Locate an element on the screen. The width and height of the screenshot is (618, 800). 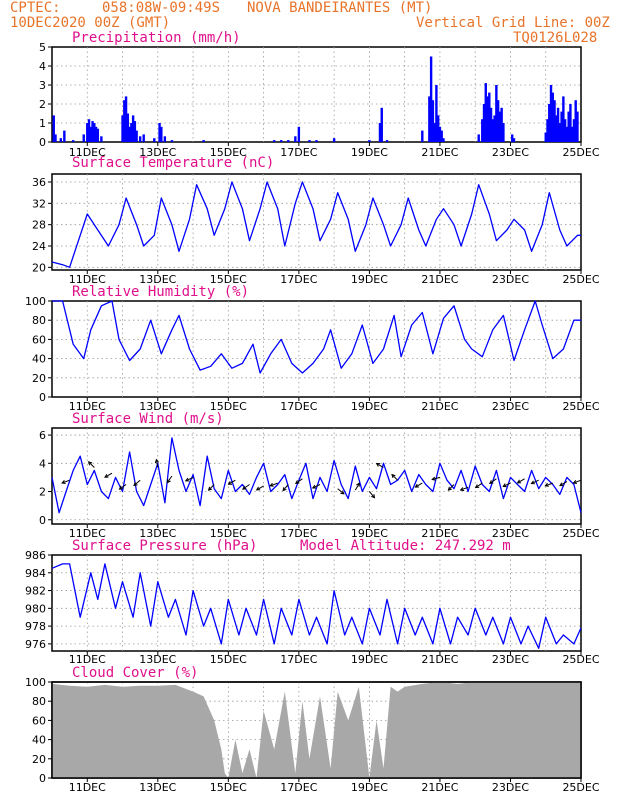
wind-title: Surface Wind (m/s) is located at coordinates (148, 419).